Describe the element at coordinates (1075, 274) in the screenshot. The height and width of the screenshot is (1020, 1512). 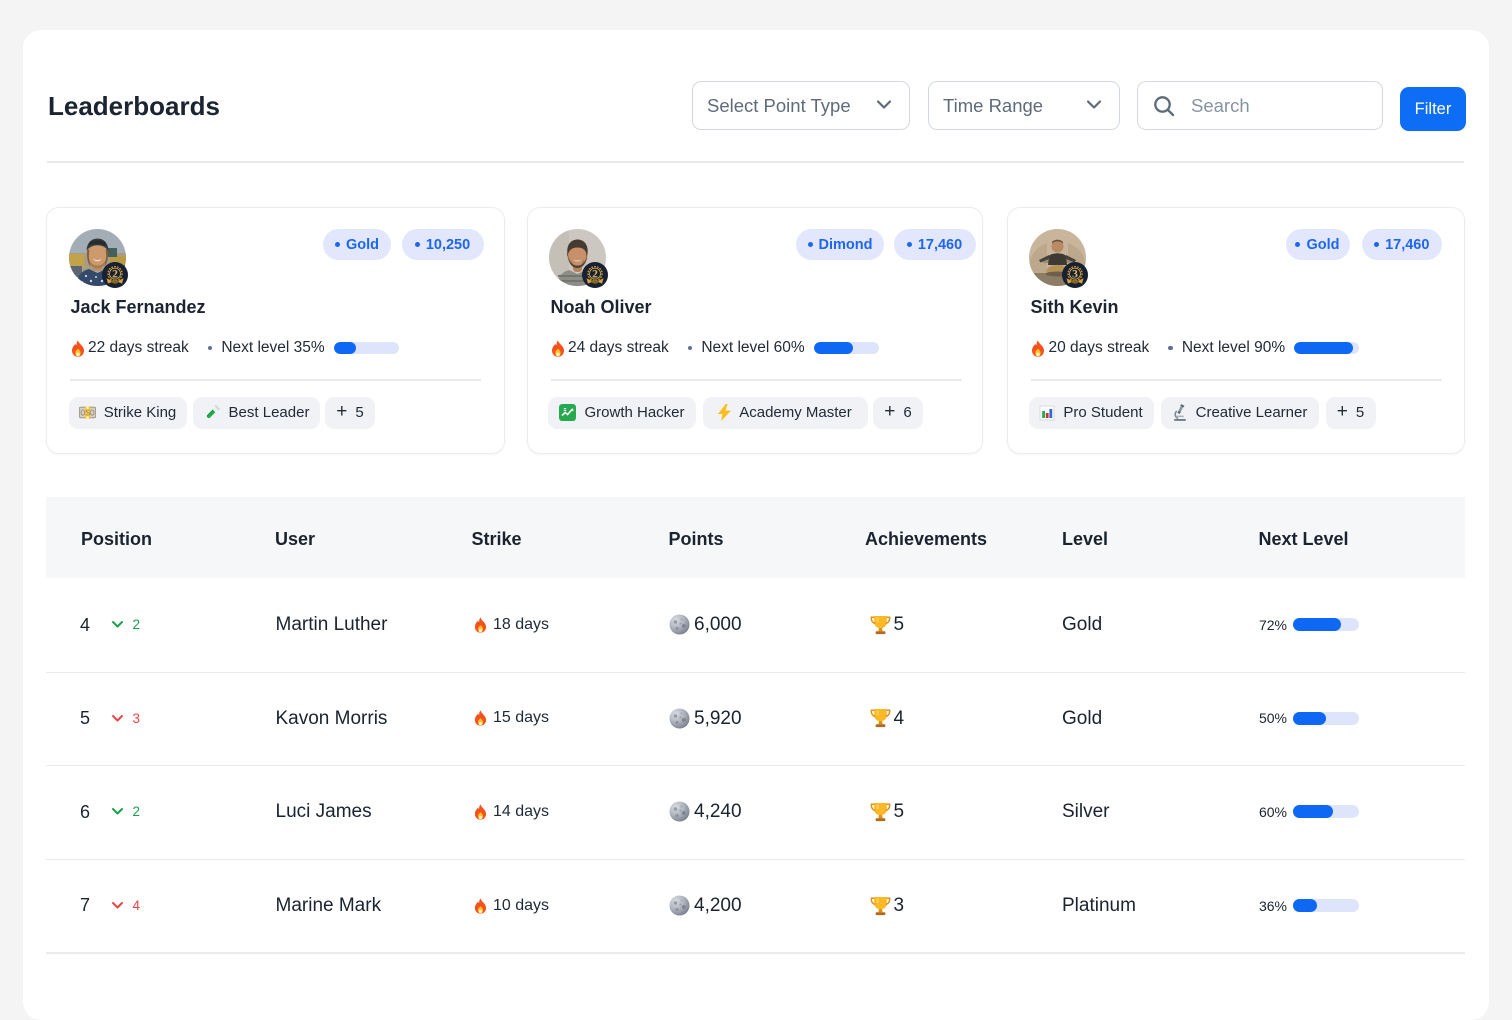
I see `svg-text: 3` at that location.